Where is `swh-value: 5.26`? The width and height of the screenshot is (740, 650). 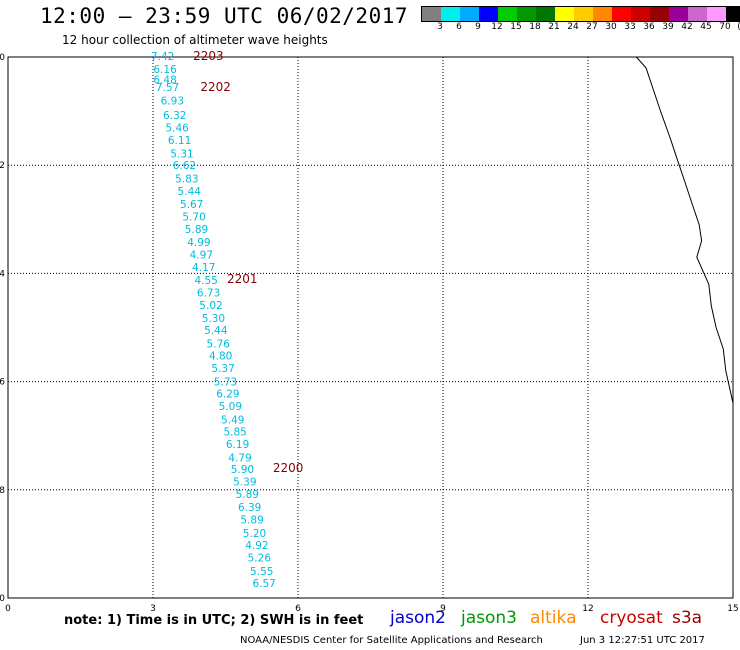 swh-value: 5.26 is located at coordinates (260, 558).